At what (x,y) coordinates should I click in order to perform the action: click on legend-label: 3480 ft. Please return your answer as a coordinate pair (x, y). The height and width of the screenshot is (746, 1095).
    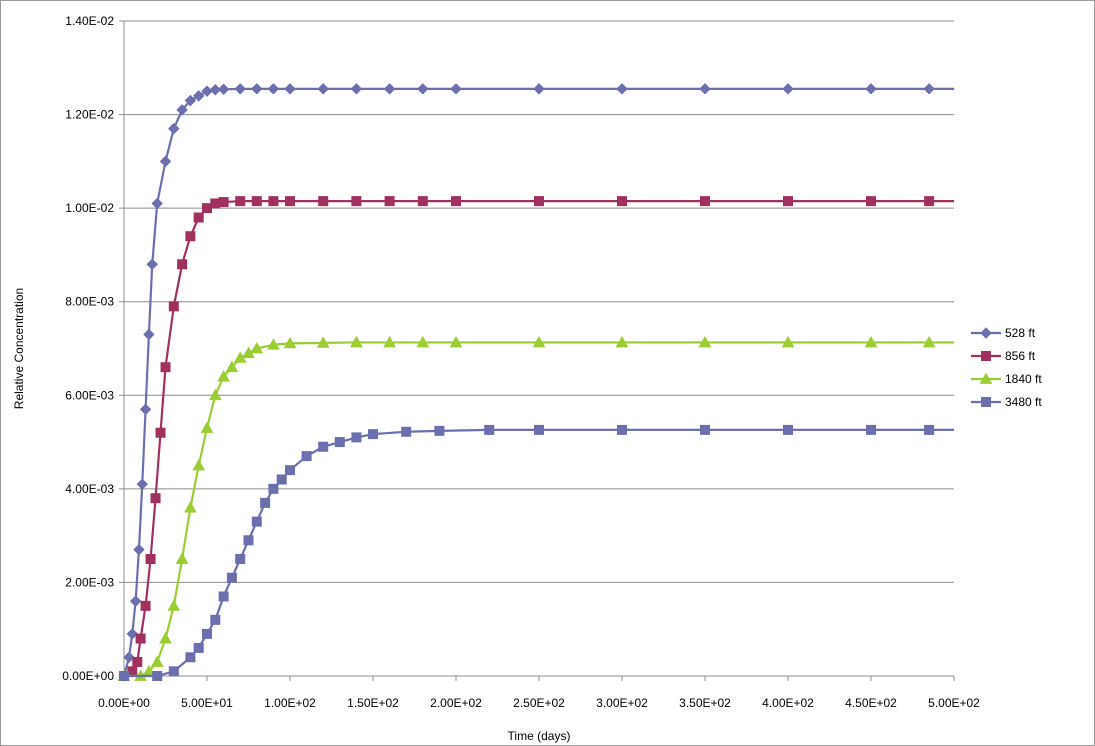
    Looking at the image, I should click on (1023, 402).